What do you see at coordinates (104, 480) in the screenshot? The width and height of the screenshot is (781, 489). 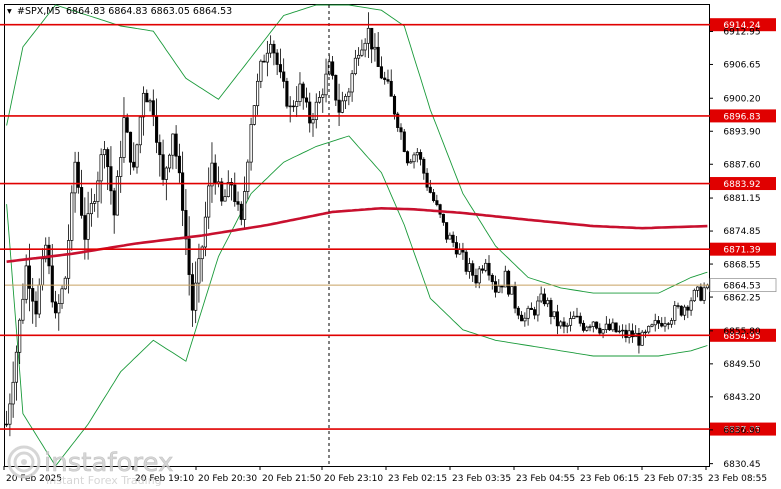 I see `watermark-tagline: Instant Forex Trading` at bounding box center [104, 480].